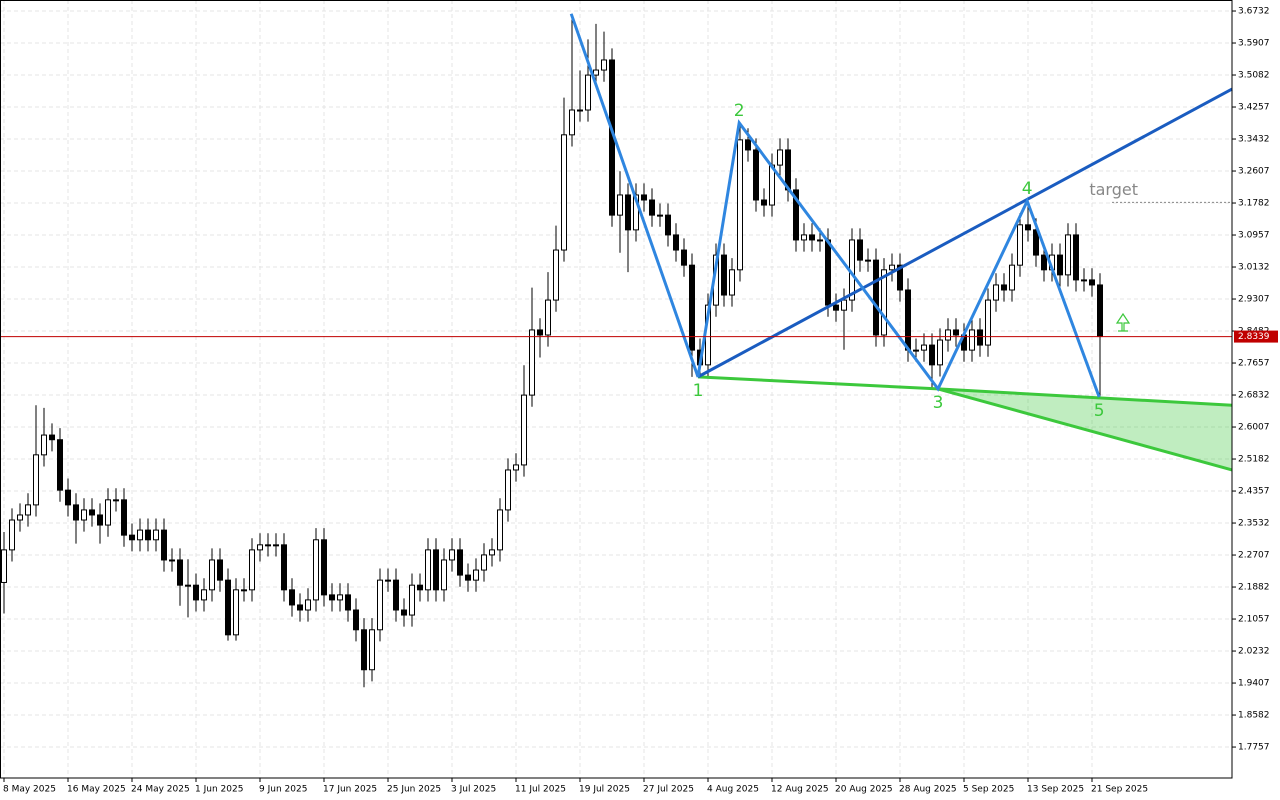 This screenshot has width=1280, height=800. I want to click on target-label: target, so click(1113, 189).